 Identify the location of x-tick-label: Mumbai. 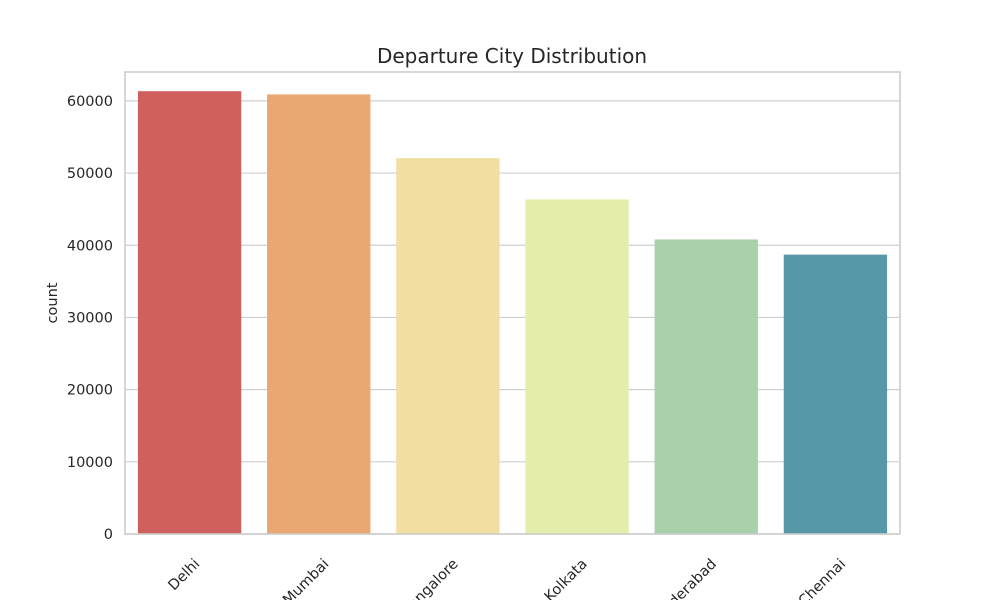
(306, 578).